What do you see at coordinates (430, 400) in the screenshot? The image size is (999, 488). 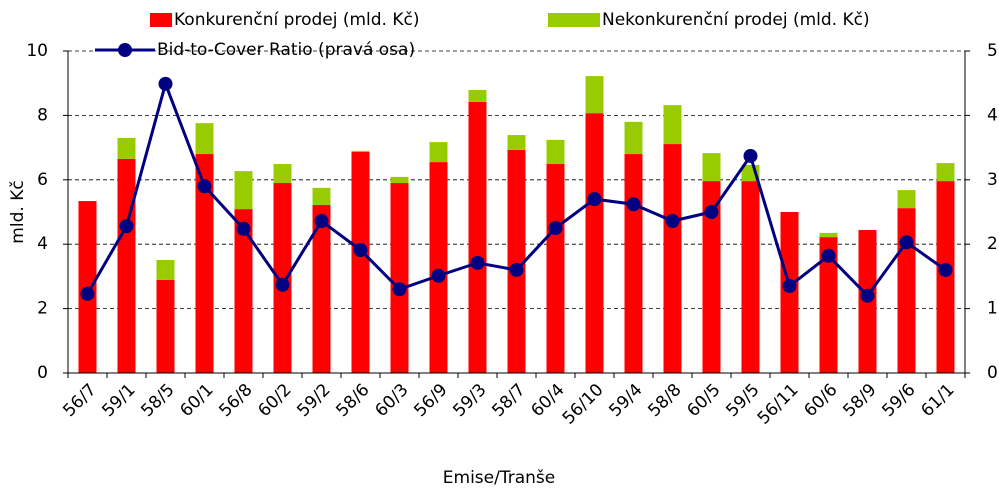 I see `x-tick-label: 56/9` at bounding box center [430, 400].